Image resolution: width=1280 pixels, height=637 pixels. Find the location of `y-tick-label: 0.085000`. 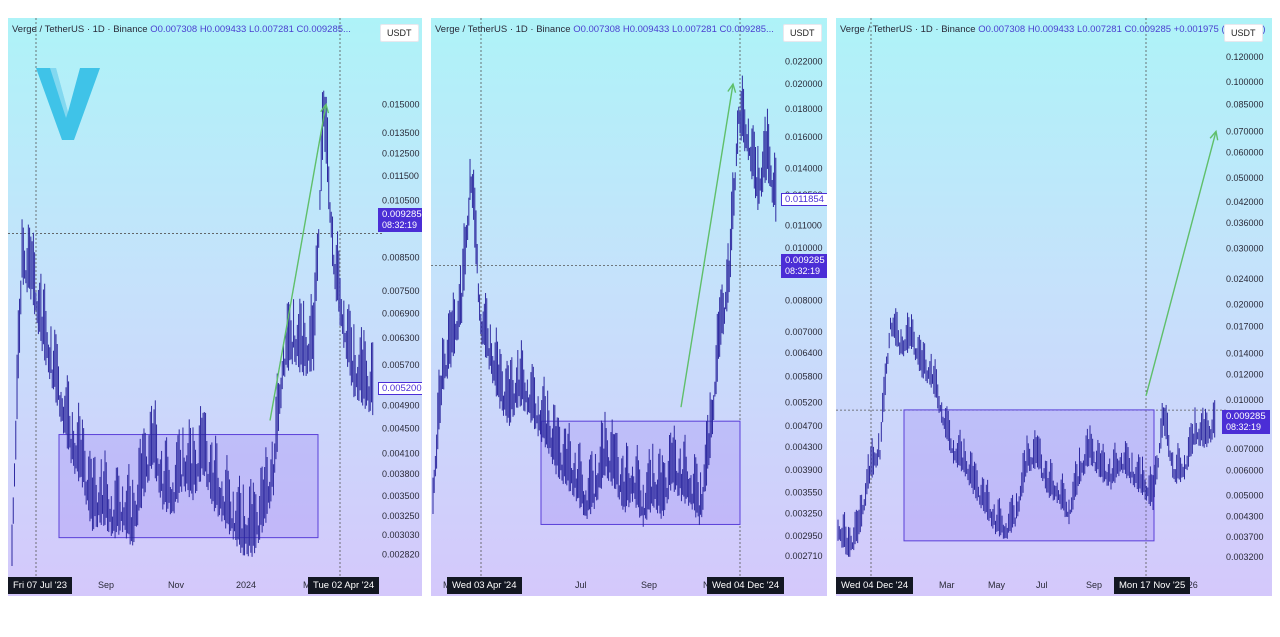

y-tick-label: 0.085000 is located at coordinates (1245, 105).